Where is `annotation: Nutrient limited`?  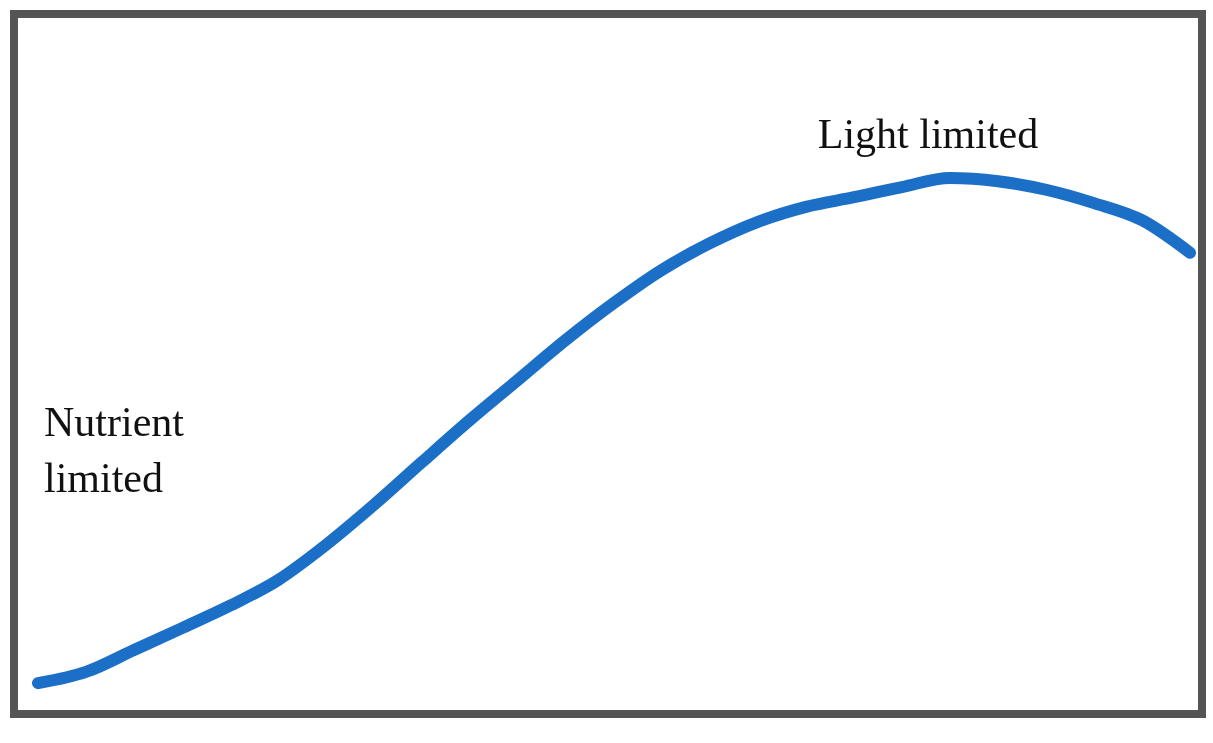
annotation: Nutrient limited is located at coordinates (114, 450).